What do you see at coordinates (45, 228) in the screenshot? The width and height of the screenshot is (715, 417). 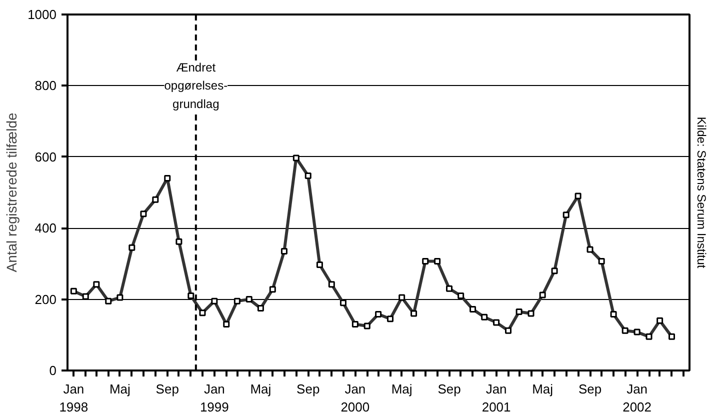 I see `y-tick-label: 400` at bounding box center [45, 228].